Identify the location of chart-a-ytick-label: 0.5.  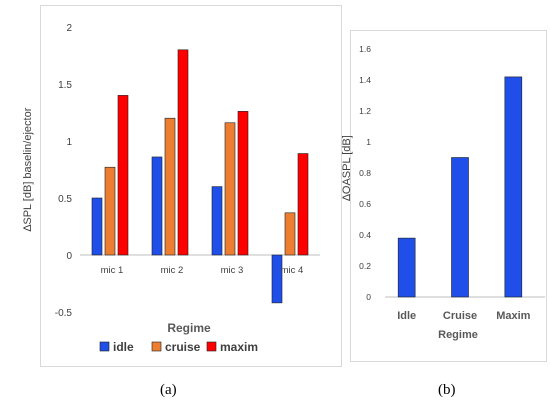
(65, 199).